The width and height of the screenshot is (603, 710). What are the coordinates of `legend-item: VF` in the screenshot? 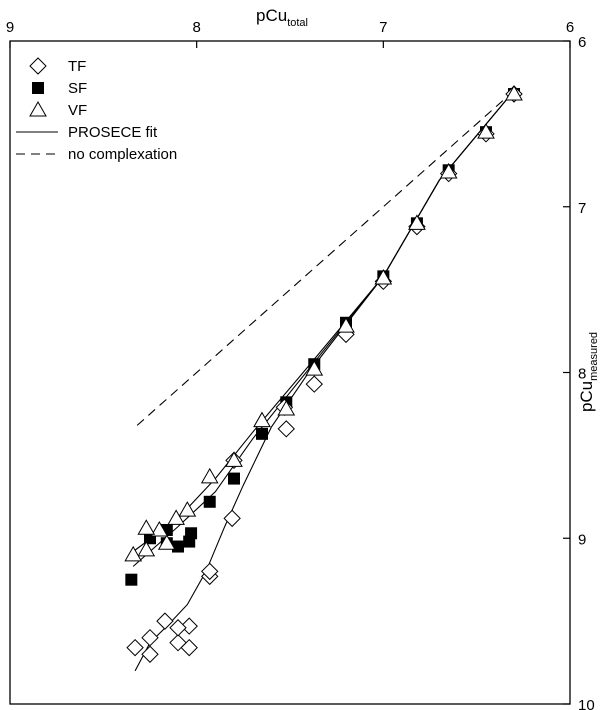 It's located at (58, 109).